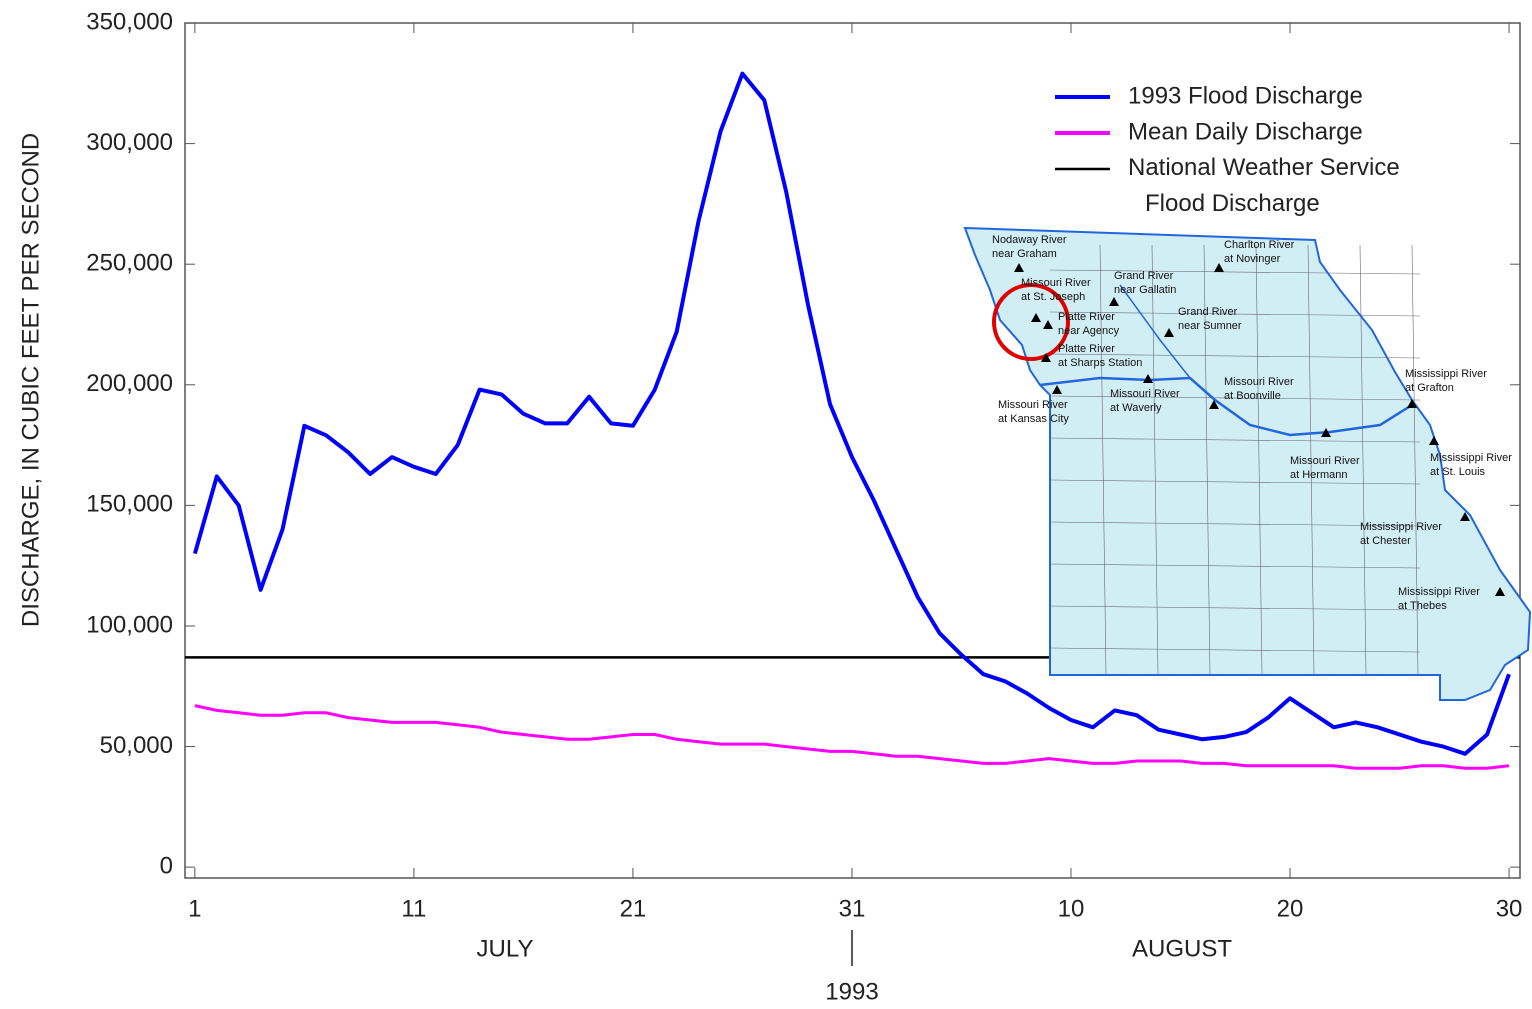  Describe the element at coordinates (129, 21) in the screenshot. I see `y-tick-label: 350,000` at that location.